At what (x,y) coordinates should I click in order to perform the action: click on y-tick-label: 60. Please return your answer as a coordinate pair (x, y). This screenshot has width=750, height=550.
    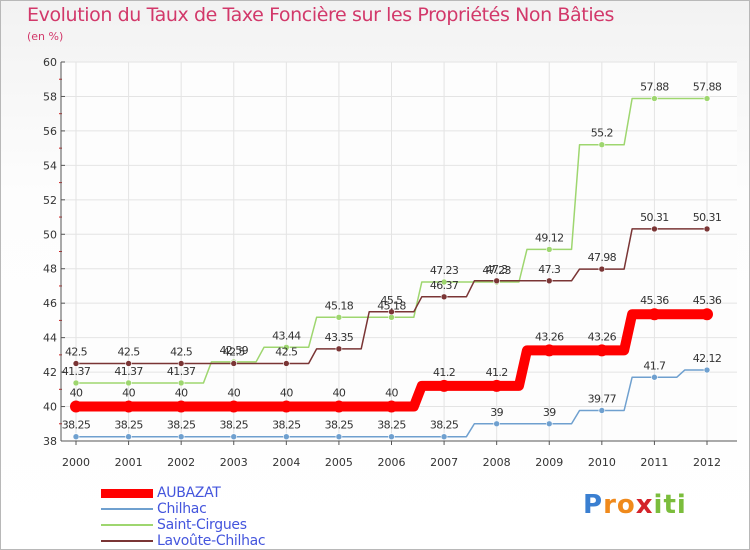
    Looking at the image, I should click on (50, 62).